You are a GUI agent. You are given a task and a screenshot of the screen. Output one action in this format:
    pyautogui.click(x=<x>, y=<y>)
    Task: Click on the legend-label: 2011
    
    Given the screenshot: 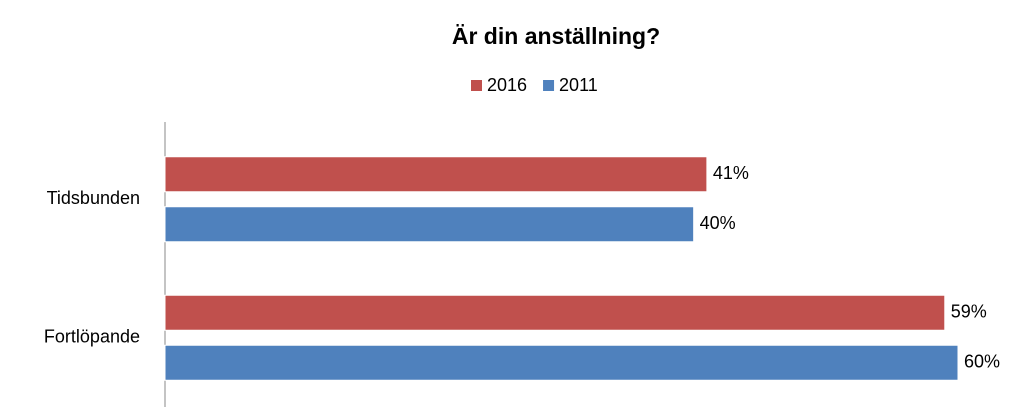 What is the action you would take?
    pyautogui.click(x=578, y=85)
    